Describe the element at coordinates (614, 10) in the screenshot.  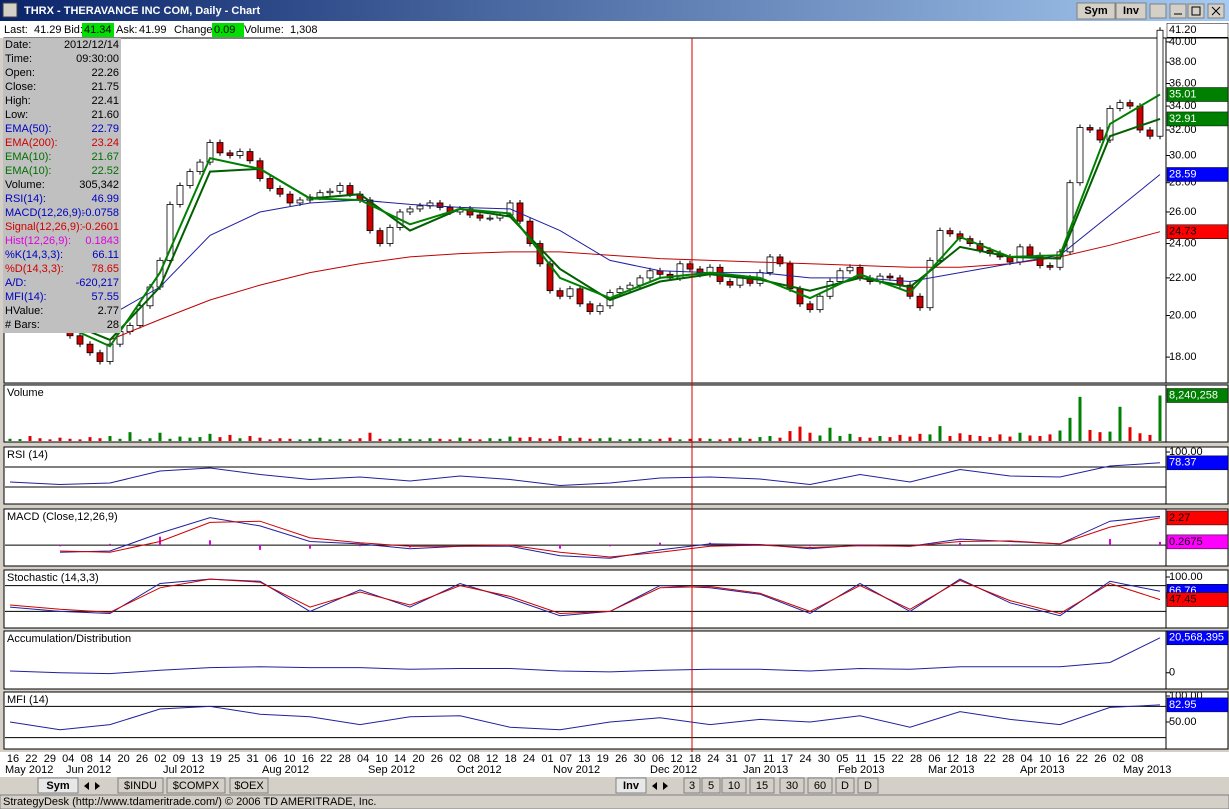
I see `title-bar` at that location.